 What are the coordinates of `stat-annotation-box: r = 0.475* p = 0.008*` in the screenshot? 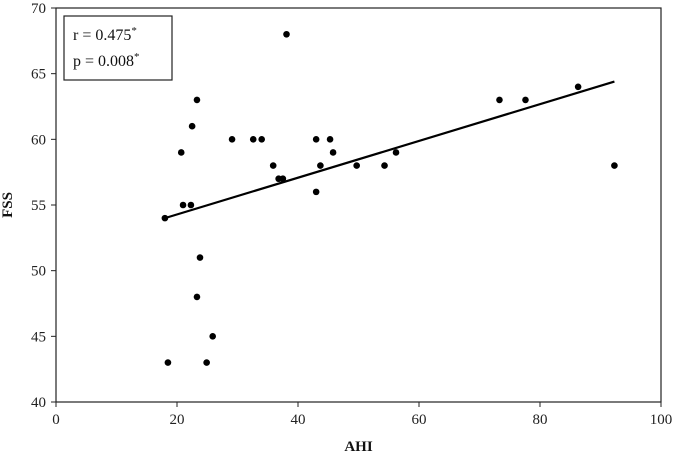 It's located at (118, 48).